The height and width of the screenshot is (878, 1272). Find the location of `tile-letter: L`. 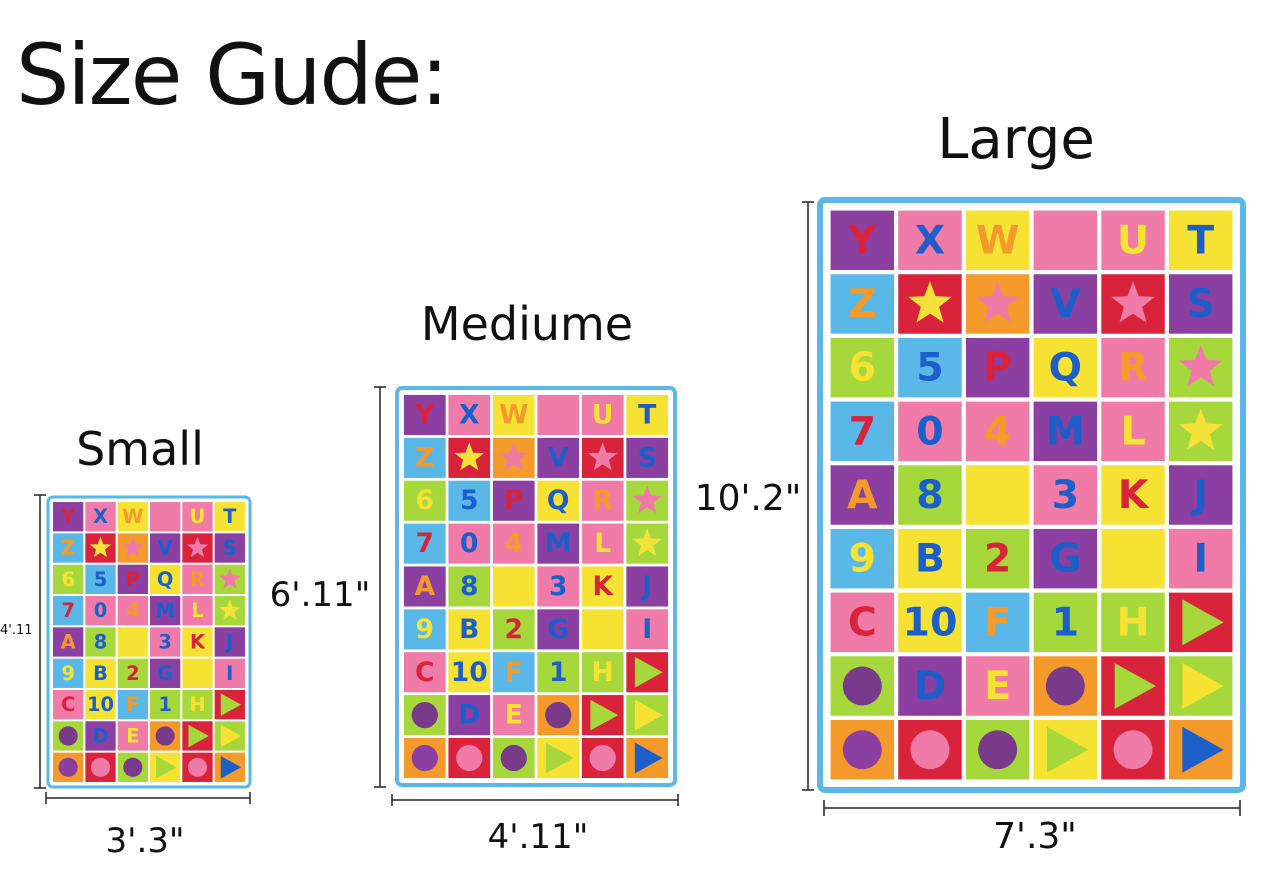

tile-letter: L is located at coordinates (197, 610).